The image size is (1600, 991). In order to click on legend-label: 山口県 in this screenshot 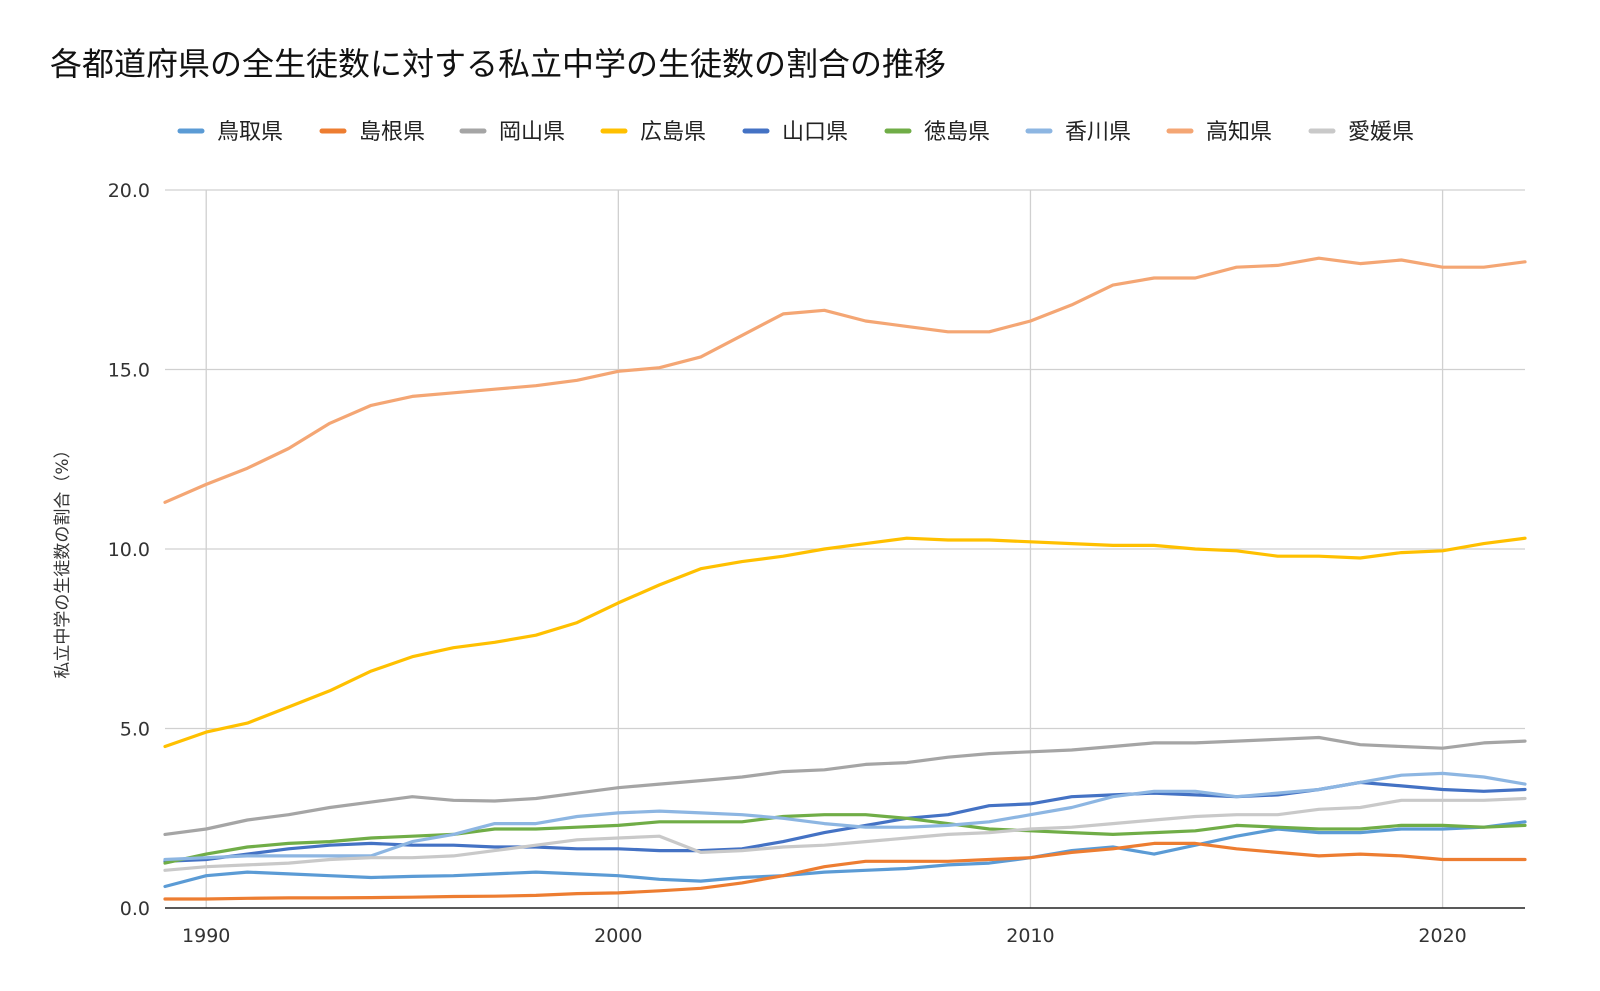, I will do `click(815, 132)`.